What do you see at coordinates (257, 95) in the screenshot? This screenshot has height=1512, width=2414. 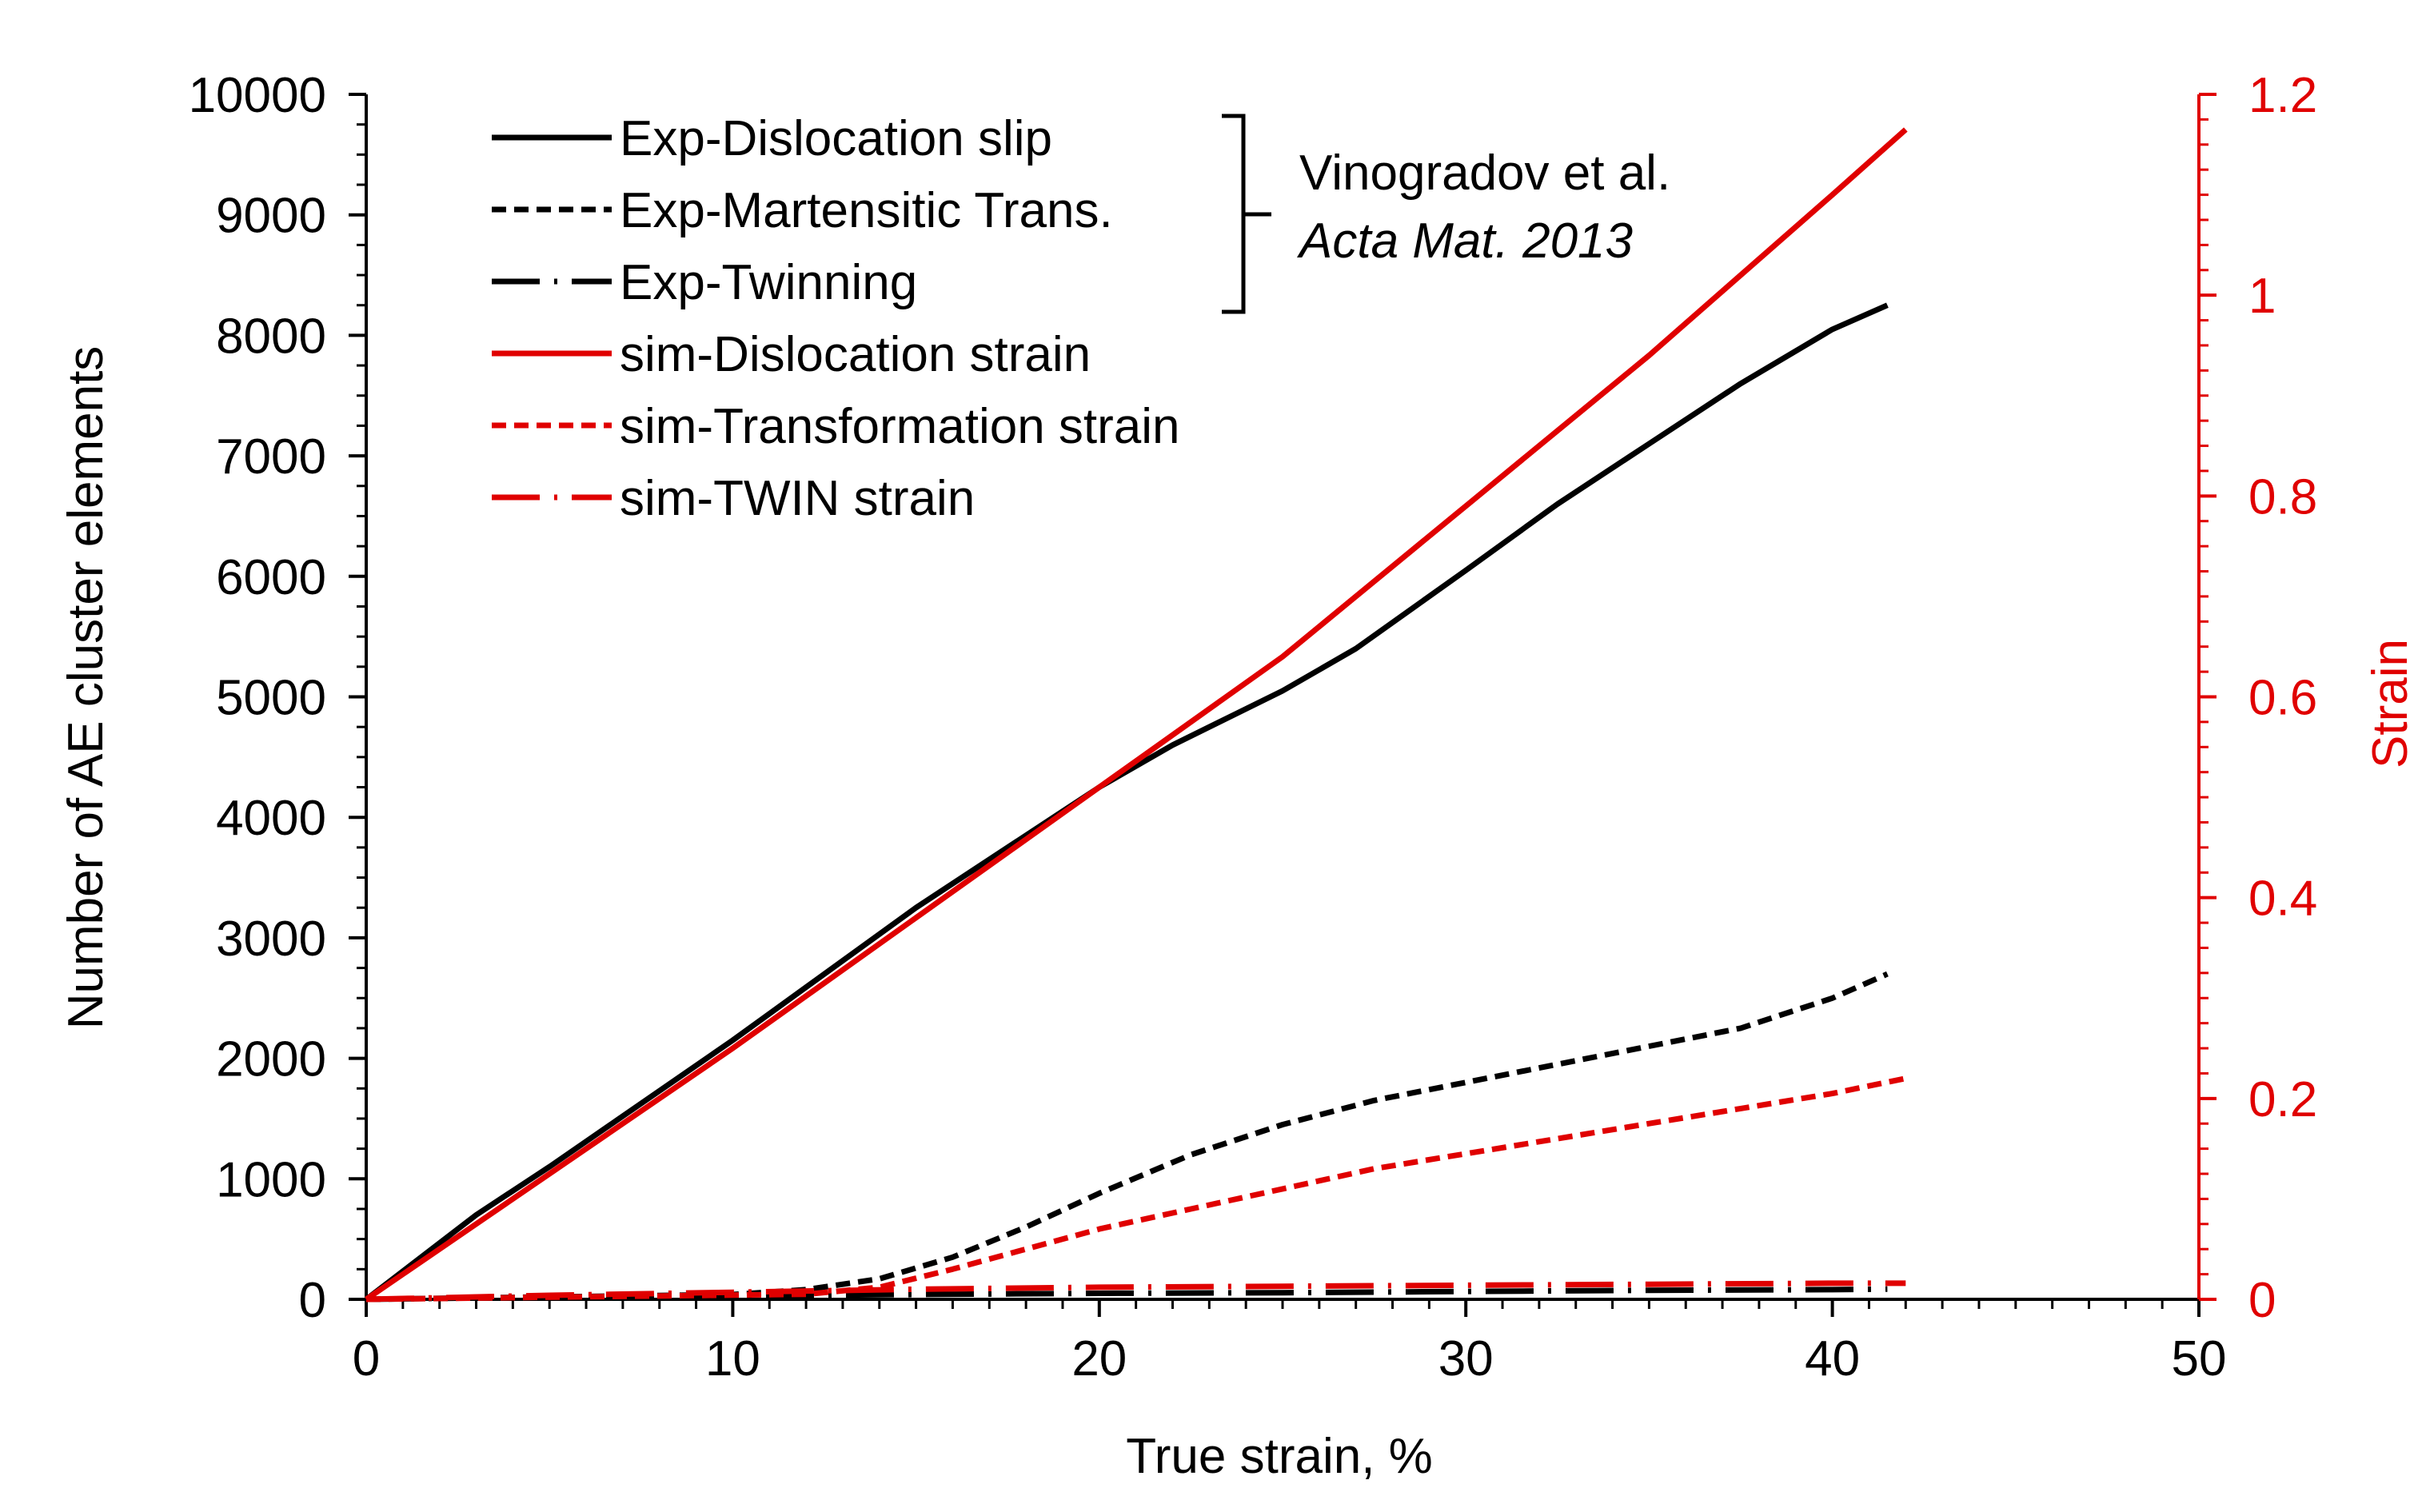 I see `y-left-tick-label: 10000` at bounding box center [257, 95].